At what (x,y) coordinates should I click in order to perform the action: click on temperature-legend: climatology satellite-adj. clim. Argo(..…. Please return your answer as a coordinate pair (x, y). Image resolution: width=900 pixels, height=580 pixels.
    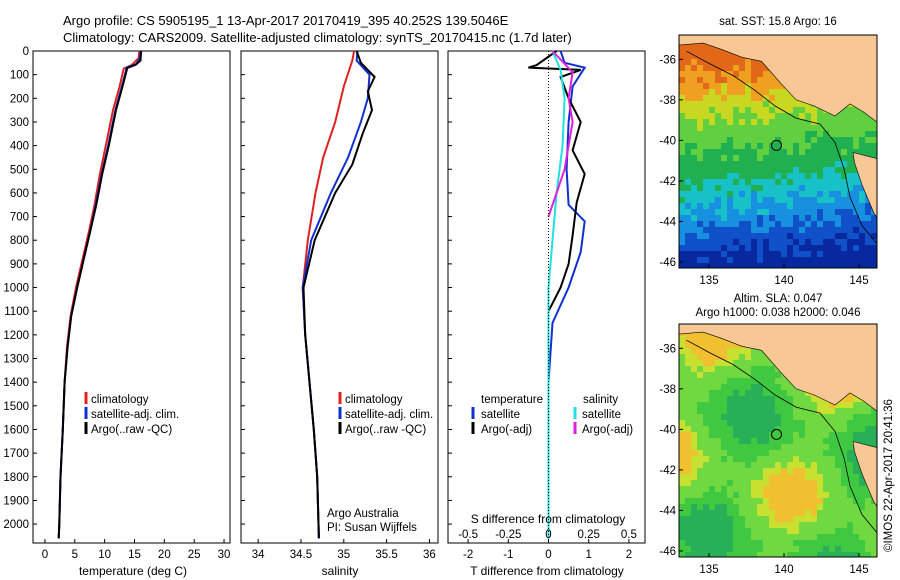
    Looking at the image, I should click on (131, 414).